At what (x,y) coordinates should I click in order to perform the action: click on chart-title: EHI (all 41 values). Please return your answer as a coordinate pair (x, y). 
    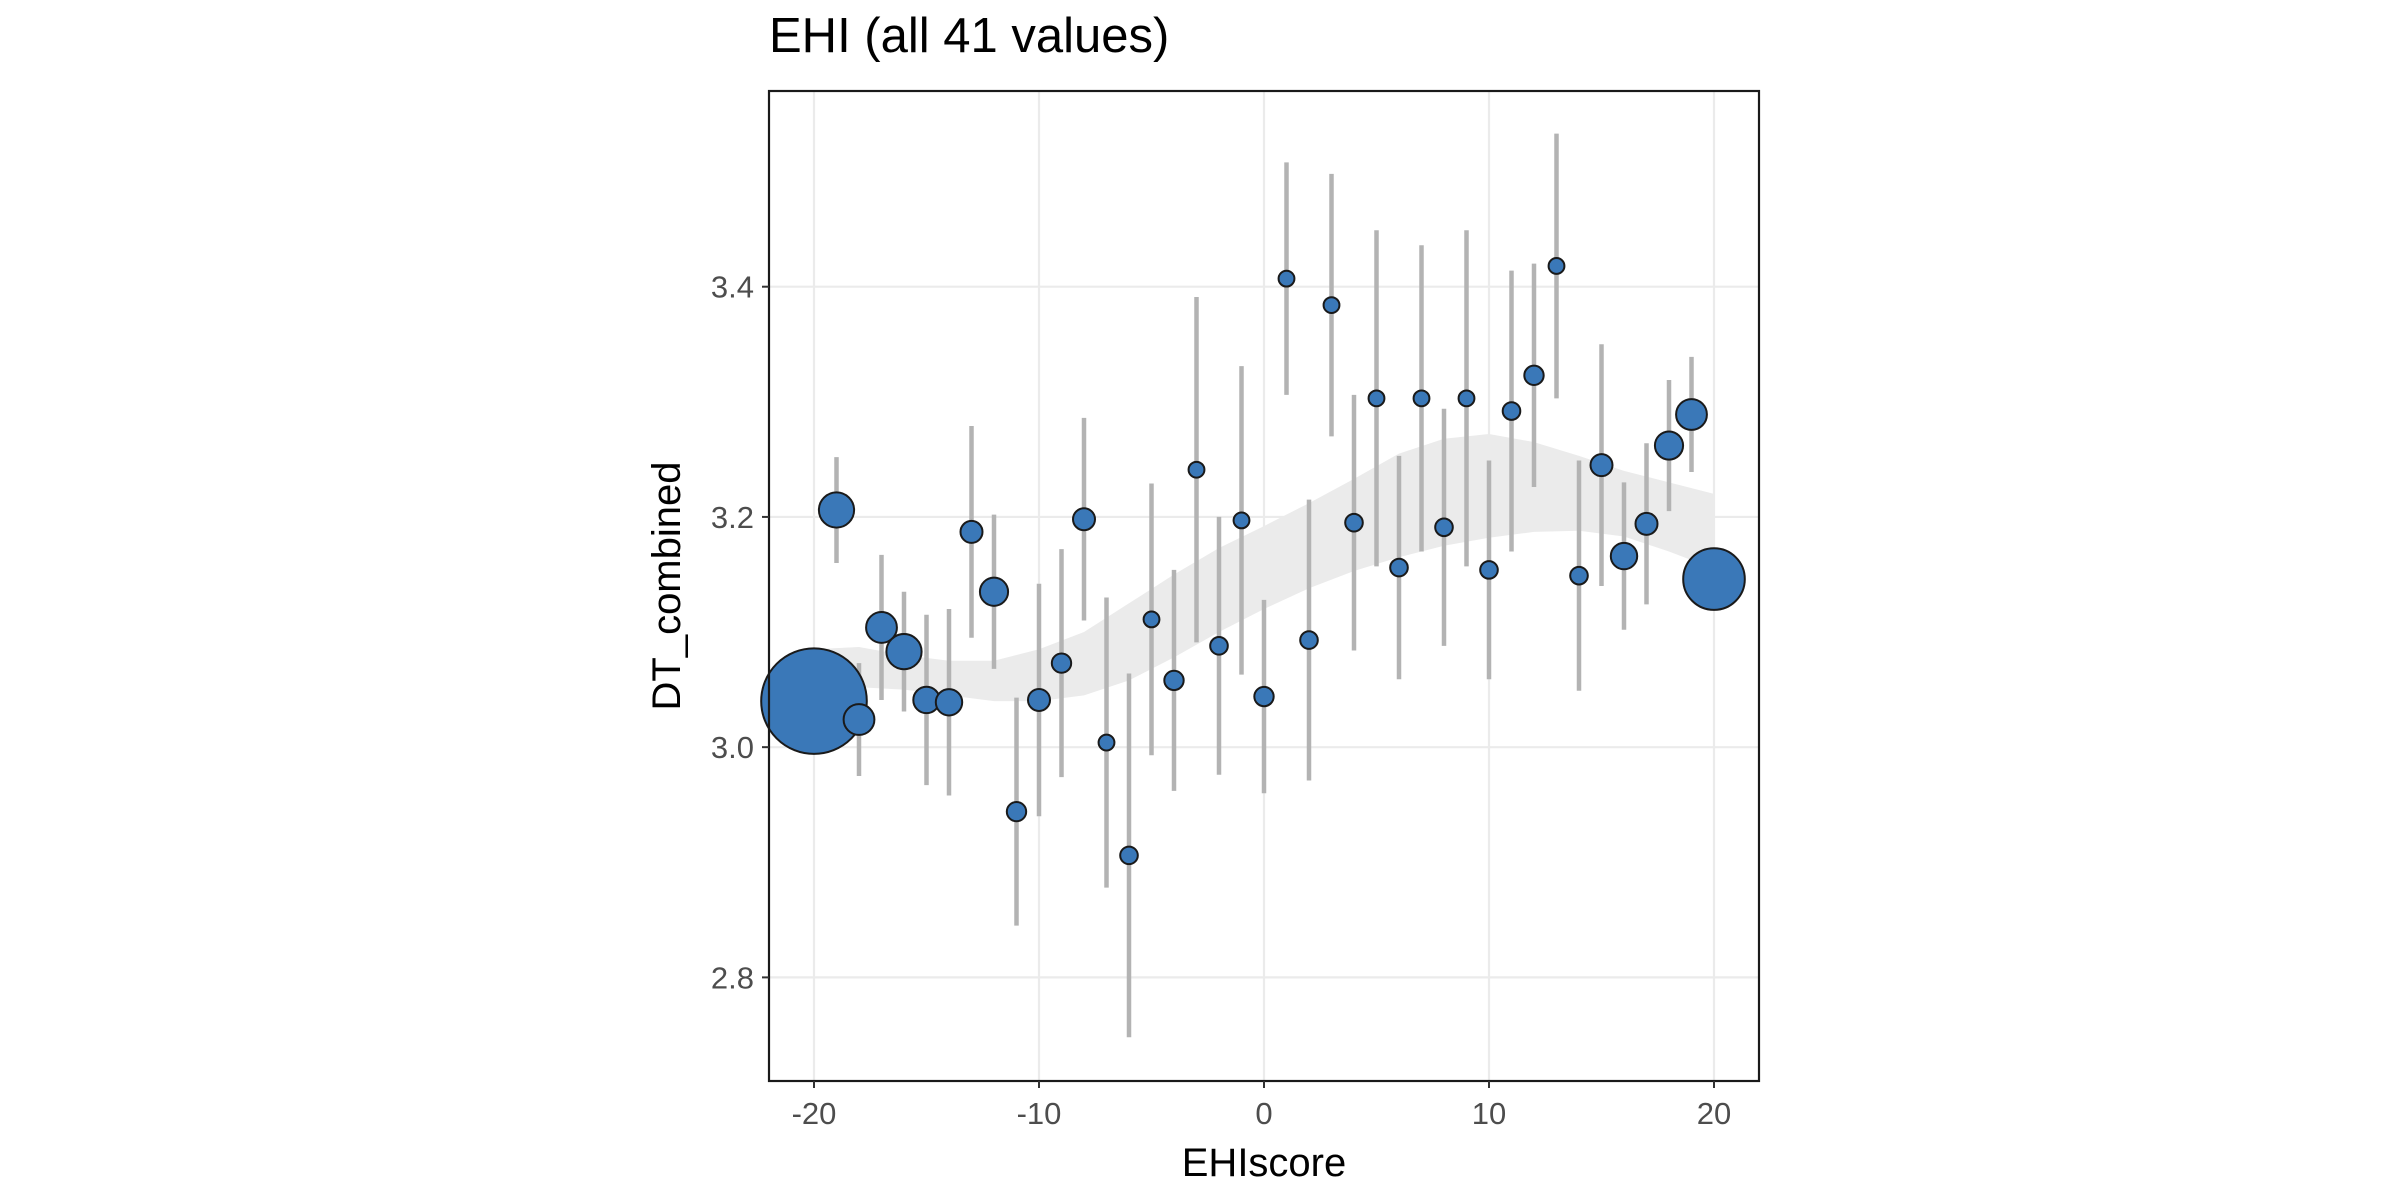
    Looking at the image, I should click on (969, 36).